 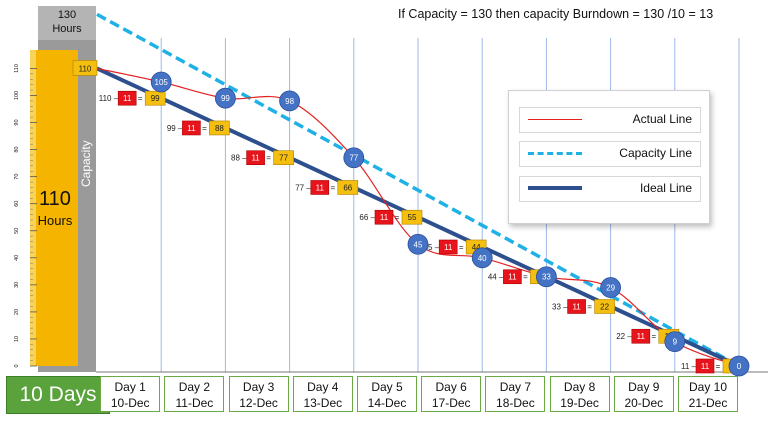 I want to click on ideal-value-label: 88, so click(x=219, y=128).